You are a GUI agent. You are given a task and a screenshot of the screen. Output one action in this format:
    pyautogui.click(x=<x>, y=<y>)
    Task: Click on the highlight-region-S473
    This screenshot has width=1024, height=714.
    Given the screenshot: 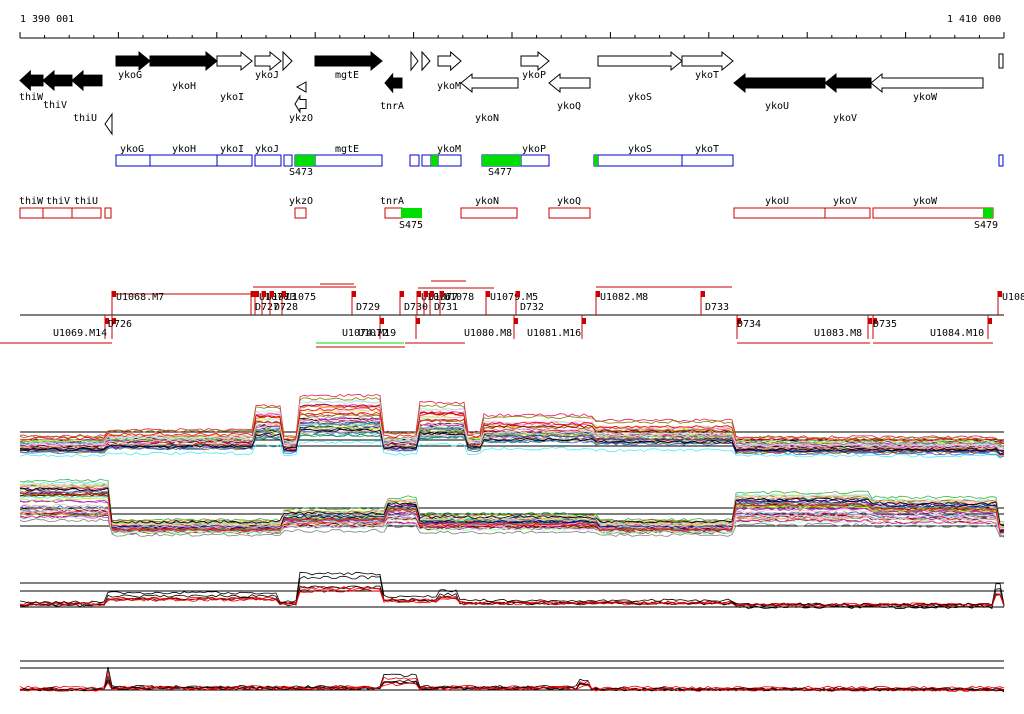 What is the action you would take?
    pyautogui.click(x=305, y=160)
    